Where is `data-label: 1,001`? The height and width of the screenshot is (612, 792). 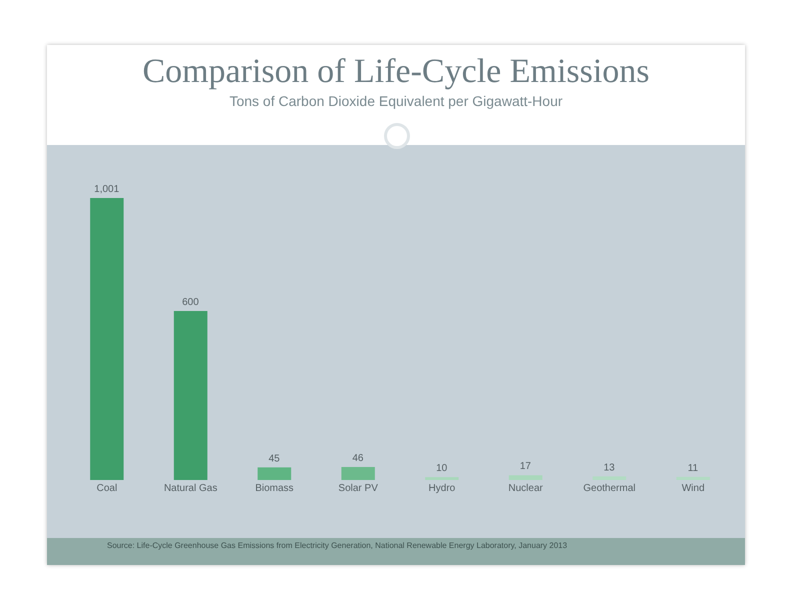 data-label: 1,001 is located at coordinates (107, 189).